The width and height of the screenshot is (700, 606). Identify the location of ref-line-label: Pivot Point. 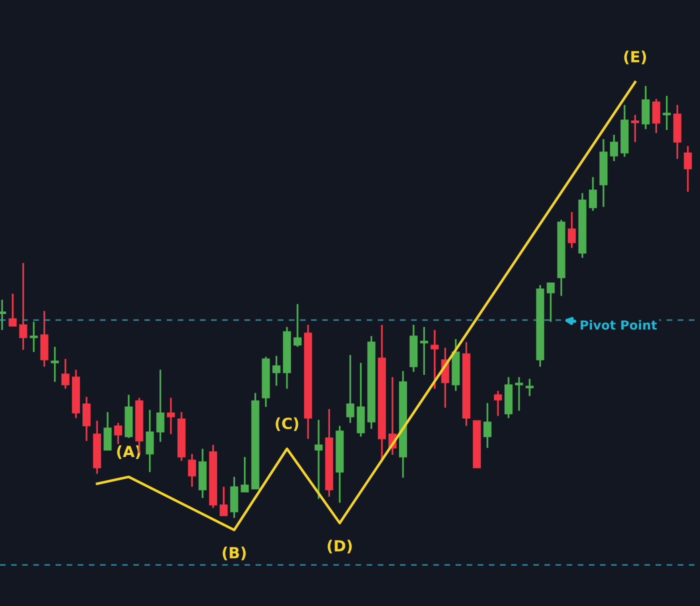
(618, 325).